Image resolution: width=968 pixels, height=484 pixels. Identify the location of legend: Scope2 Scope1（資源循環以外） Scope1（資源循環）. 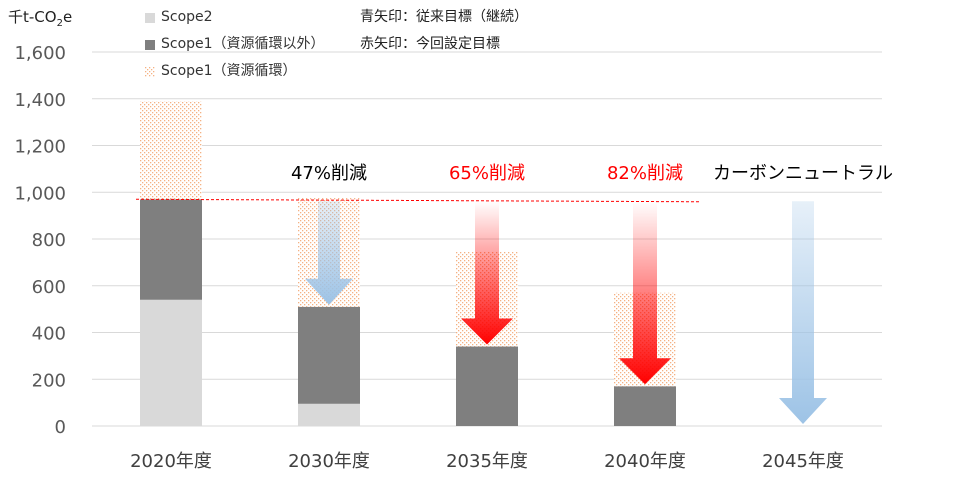
(235, 44).